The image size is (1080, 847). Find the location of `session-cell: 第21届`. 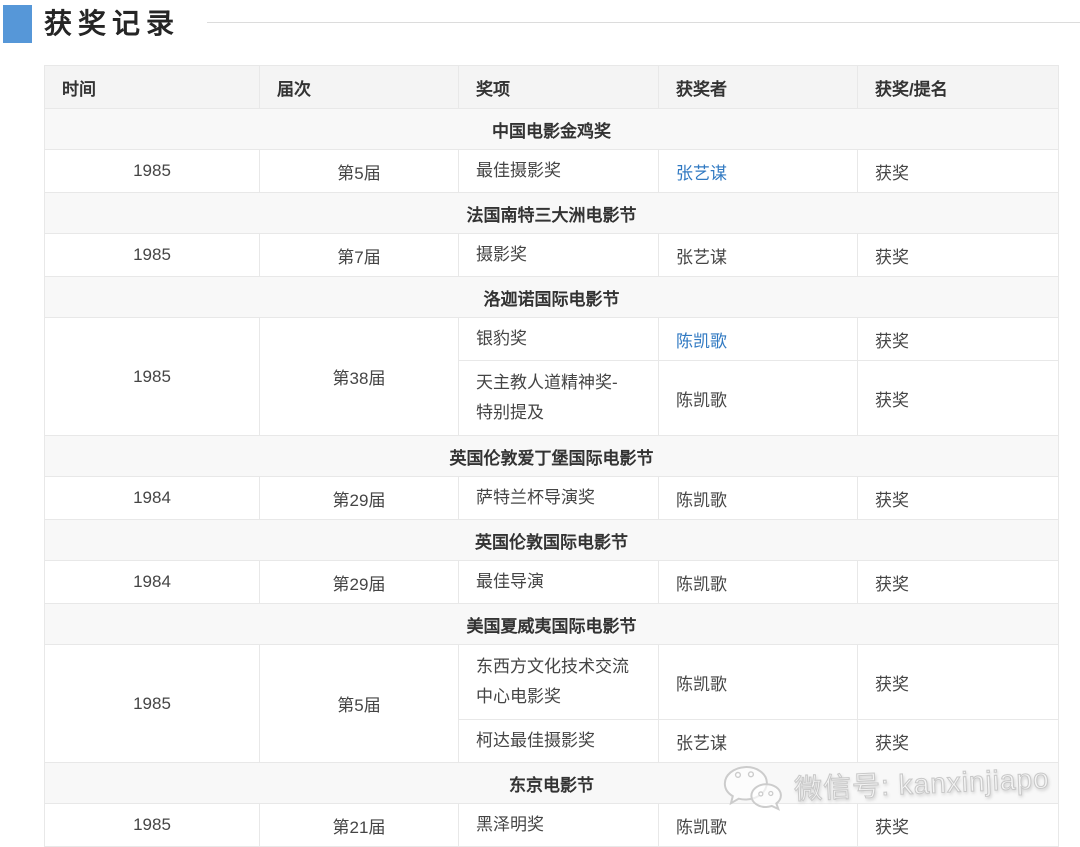

session-cell: 第21届 is located at coordinates (359, 825).